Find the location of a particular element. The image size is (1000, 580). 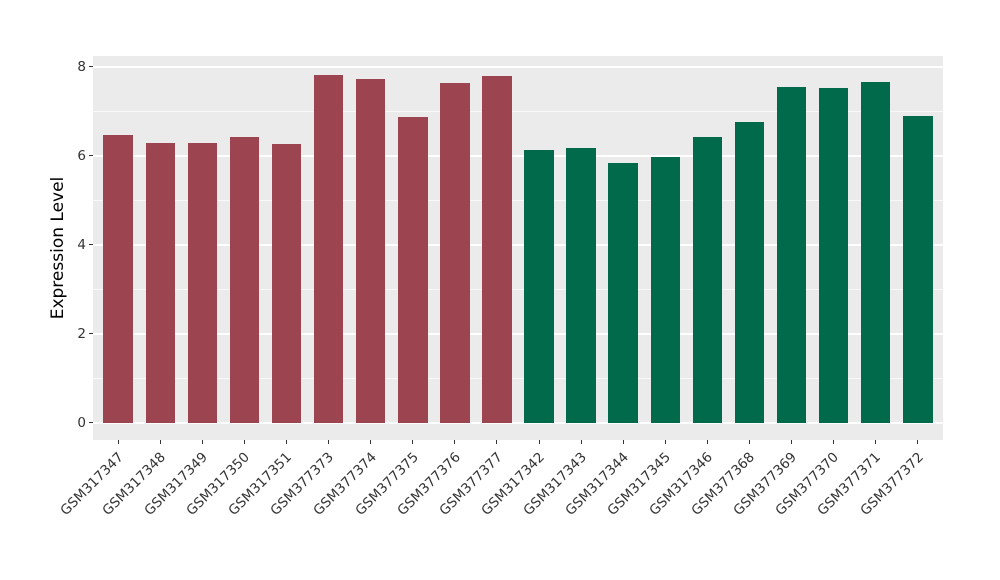

bar-GSM317342 is located at coordinates (539, 286).